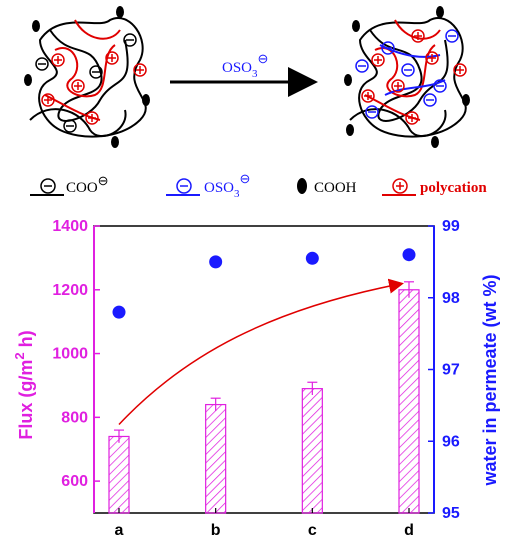 Image resolution: width=520 pixels, height=548 pixels. I want to click on polymer-network-before, so click(87, 77).